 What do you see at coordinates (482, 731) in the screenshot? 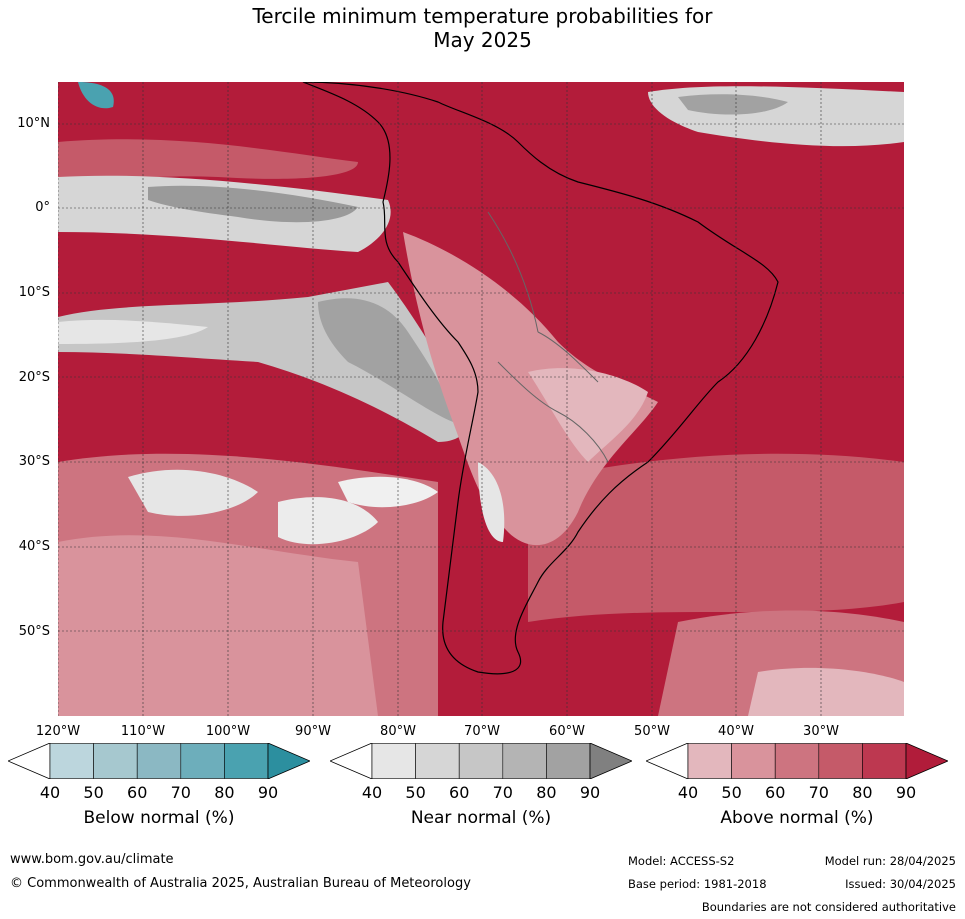
I see `lon-label-70w: 70°W` at bounding box center [482, 731].